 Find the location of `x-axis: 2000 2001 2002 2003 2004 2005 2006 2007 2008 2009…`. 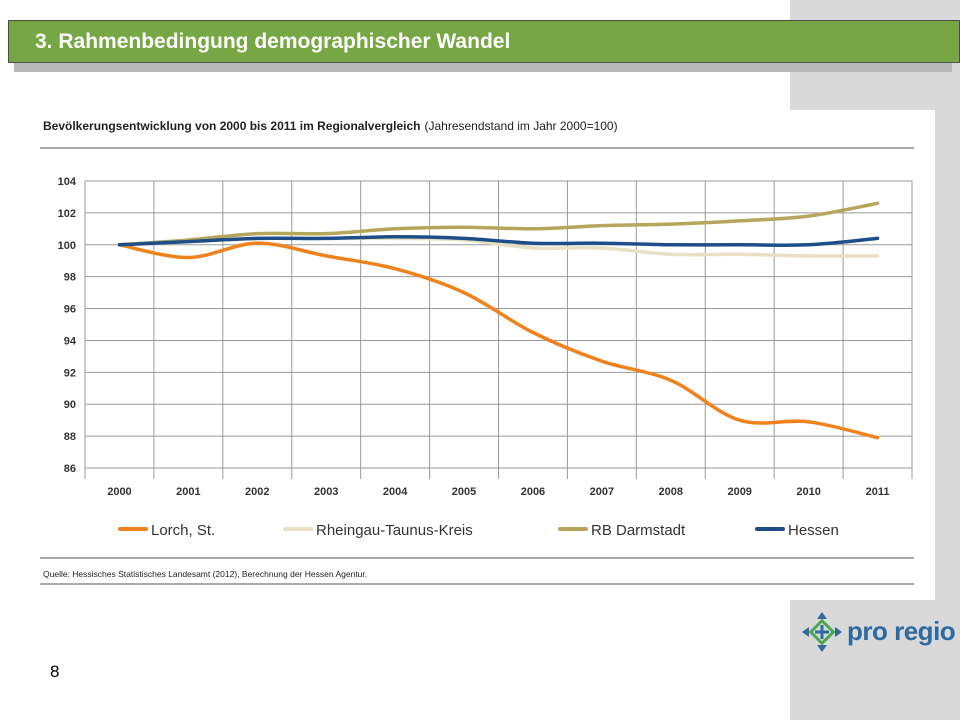

x-axis: 2000 2001 2002 2003 2004 2005 2006 2007 2008 2009… is located at coordinates (498, 492).